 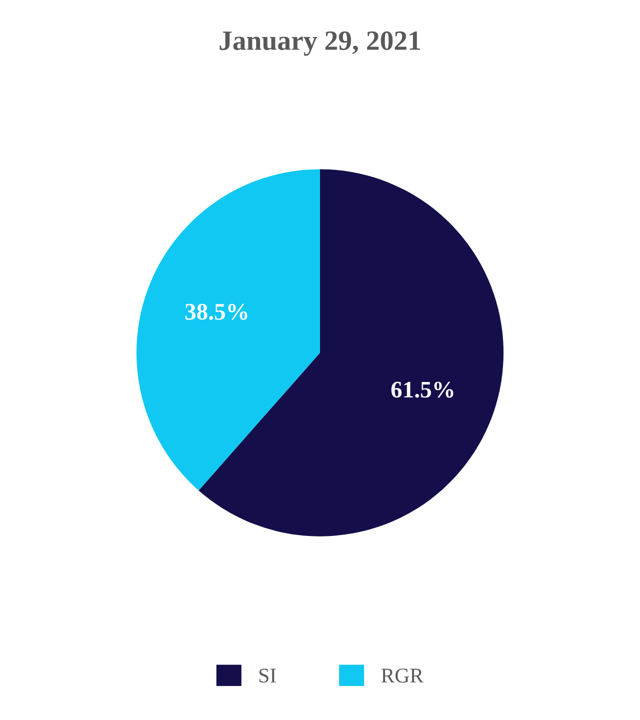 What do you see at coordinates (402, 675) in the screenshot?
I see `legend-label: RGR` at bounding box center [402, 675].